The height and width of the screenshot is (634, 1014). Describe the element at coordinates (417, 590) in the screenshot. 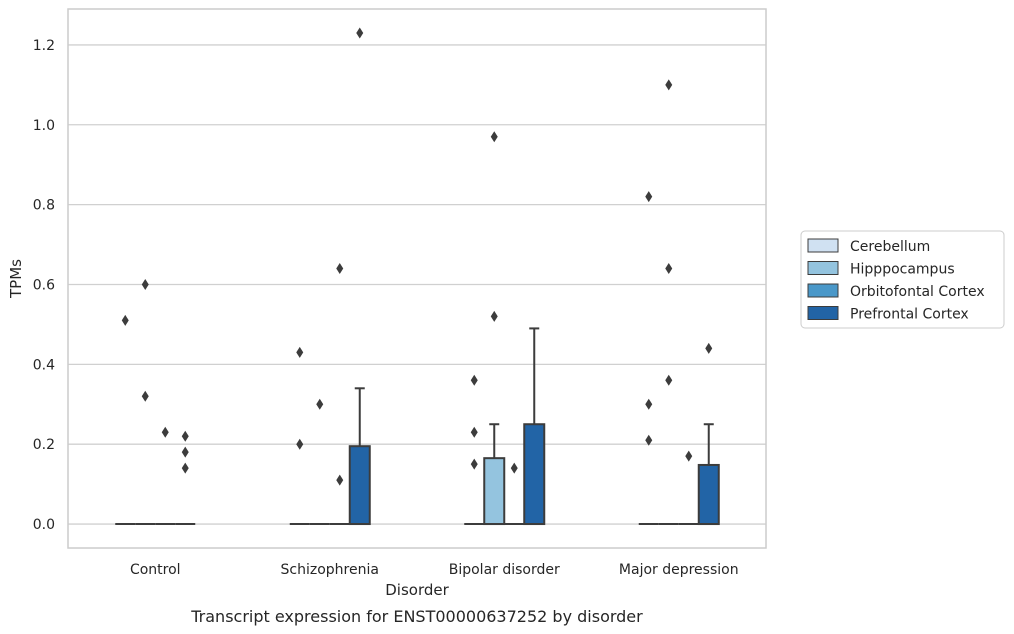

I see `x-axis-label: Disorder` at that location.